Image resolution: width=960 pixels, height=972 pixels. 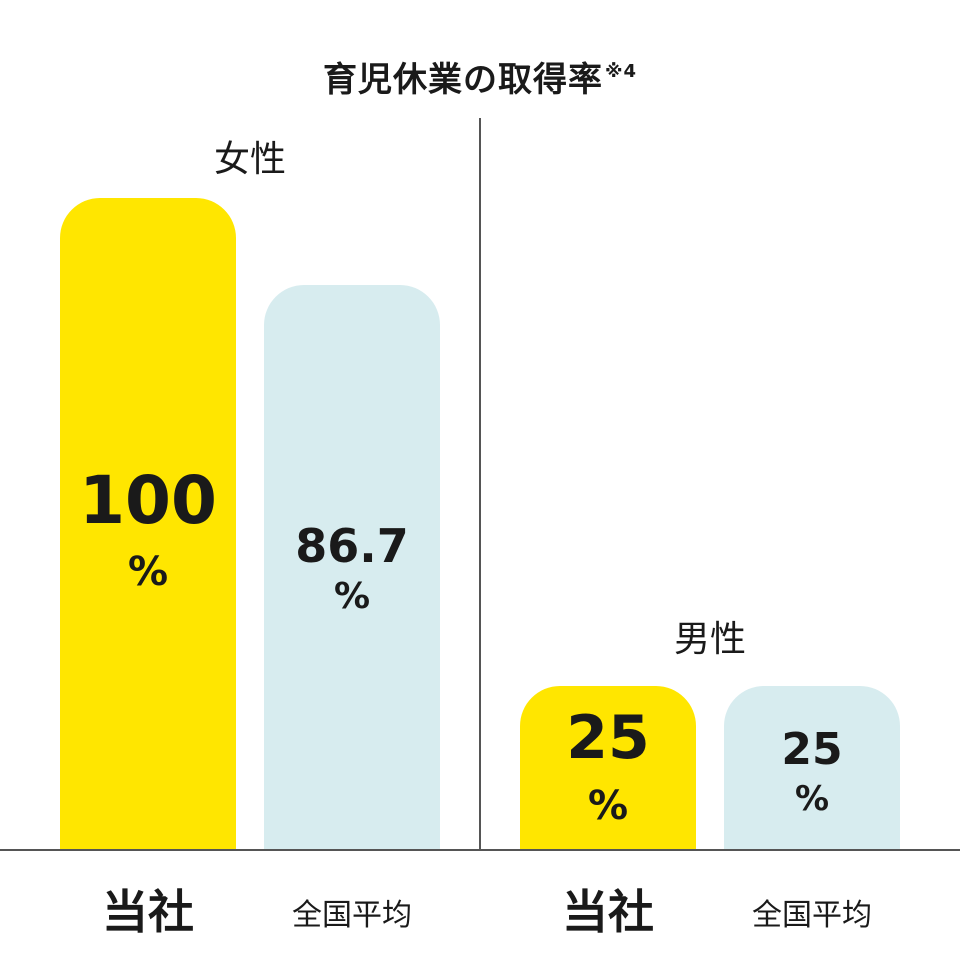 I want to click on value-label-female-company: 100 %, so click(x=148, y=528).